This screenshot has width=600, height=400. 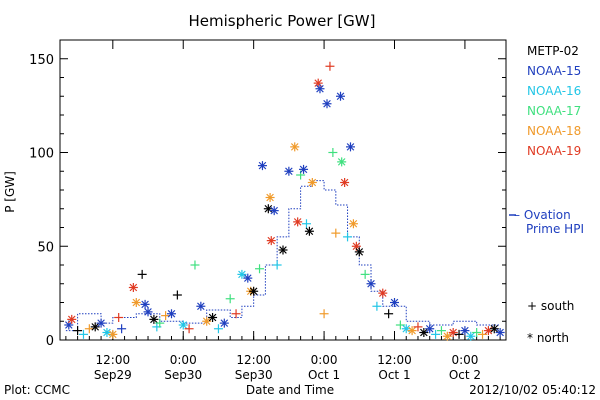 What do you see at coordinates (254, 375) in the screenshot?
I see `x-tick-date: Sep30` at bounding box center [254, 375].